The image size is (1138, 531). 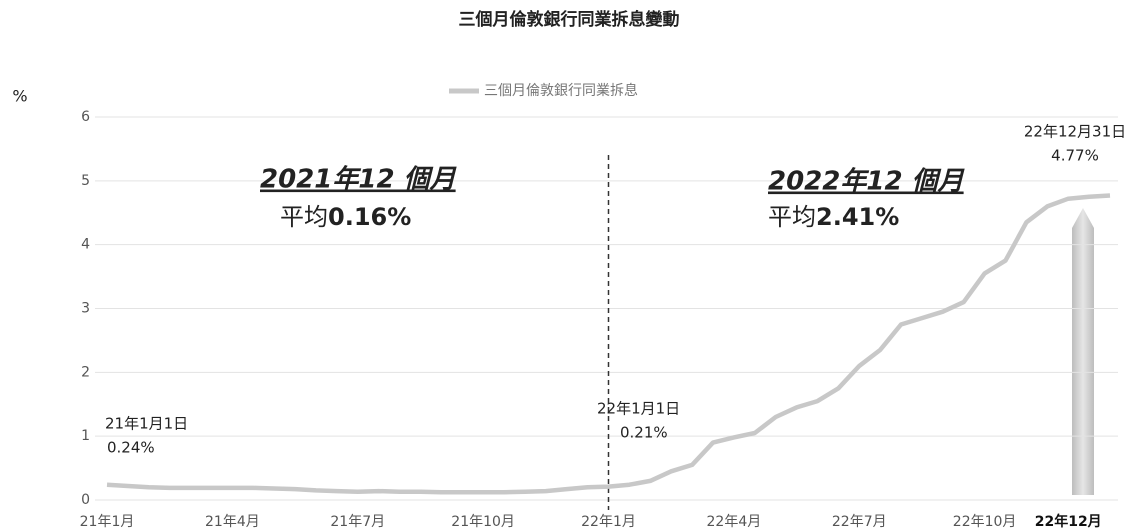 I want to click on x-tick-label: 22年7月, so click(x=859, y=522).